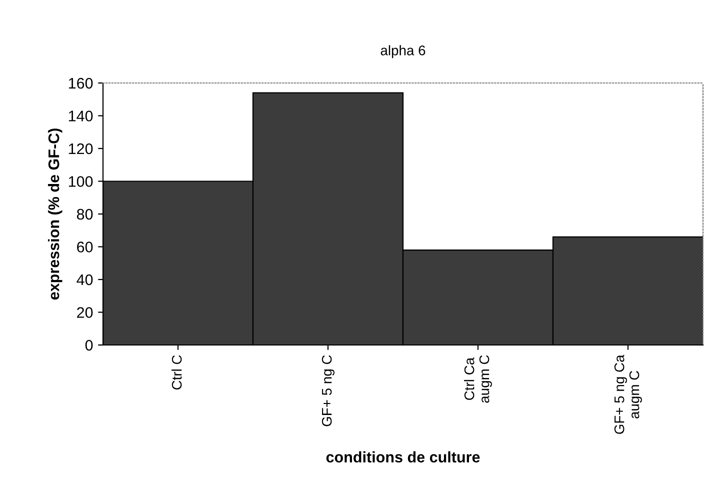 This screenshot has width=709, height=495. What do you see at coordinates (478, 379) in the screenshot?
I see `x-tick-label: Ctrl Ca augm C` at bounding box center [478, 379].